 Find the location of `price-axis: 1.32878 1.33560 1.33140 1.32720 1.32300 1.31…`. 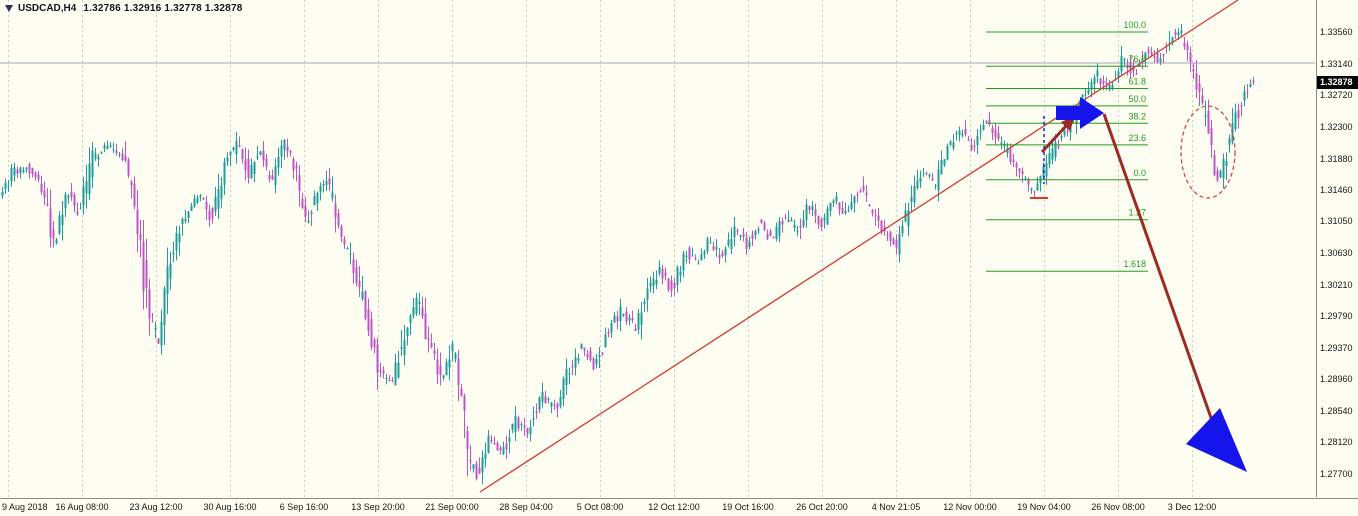

price-axis: 1.32878 1.33560 1.33140 1.32720 1.32300 1.31… is located at coordinates (1337, 248).